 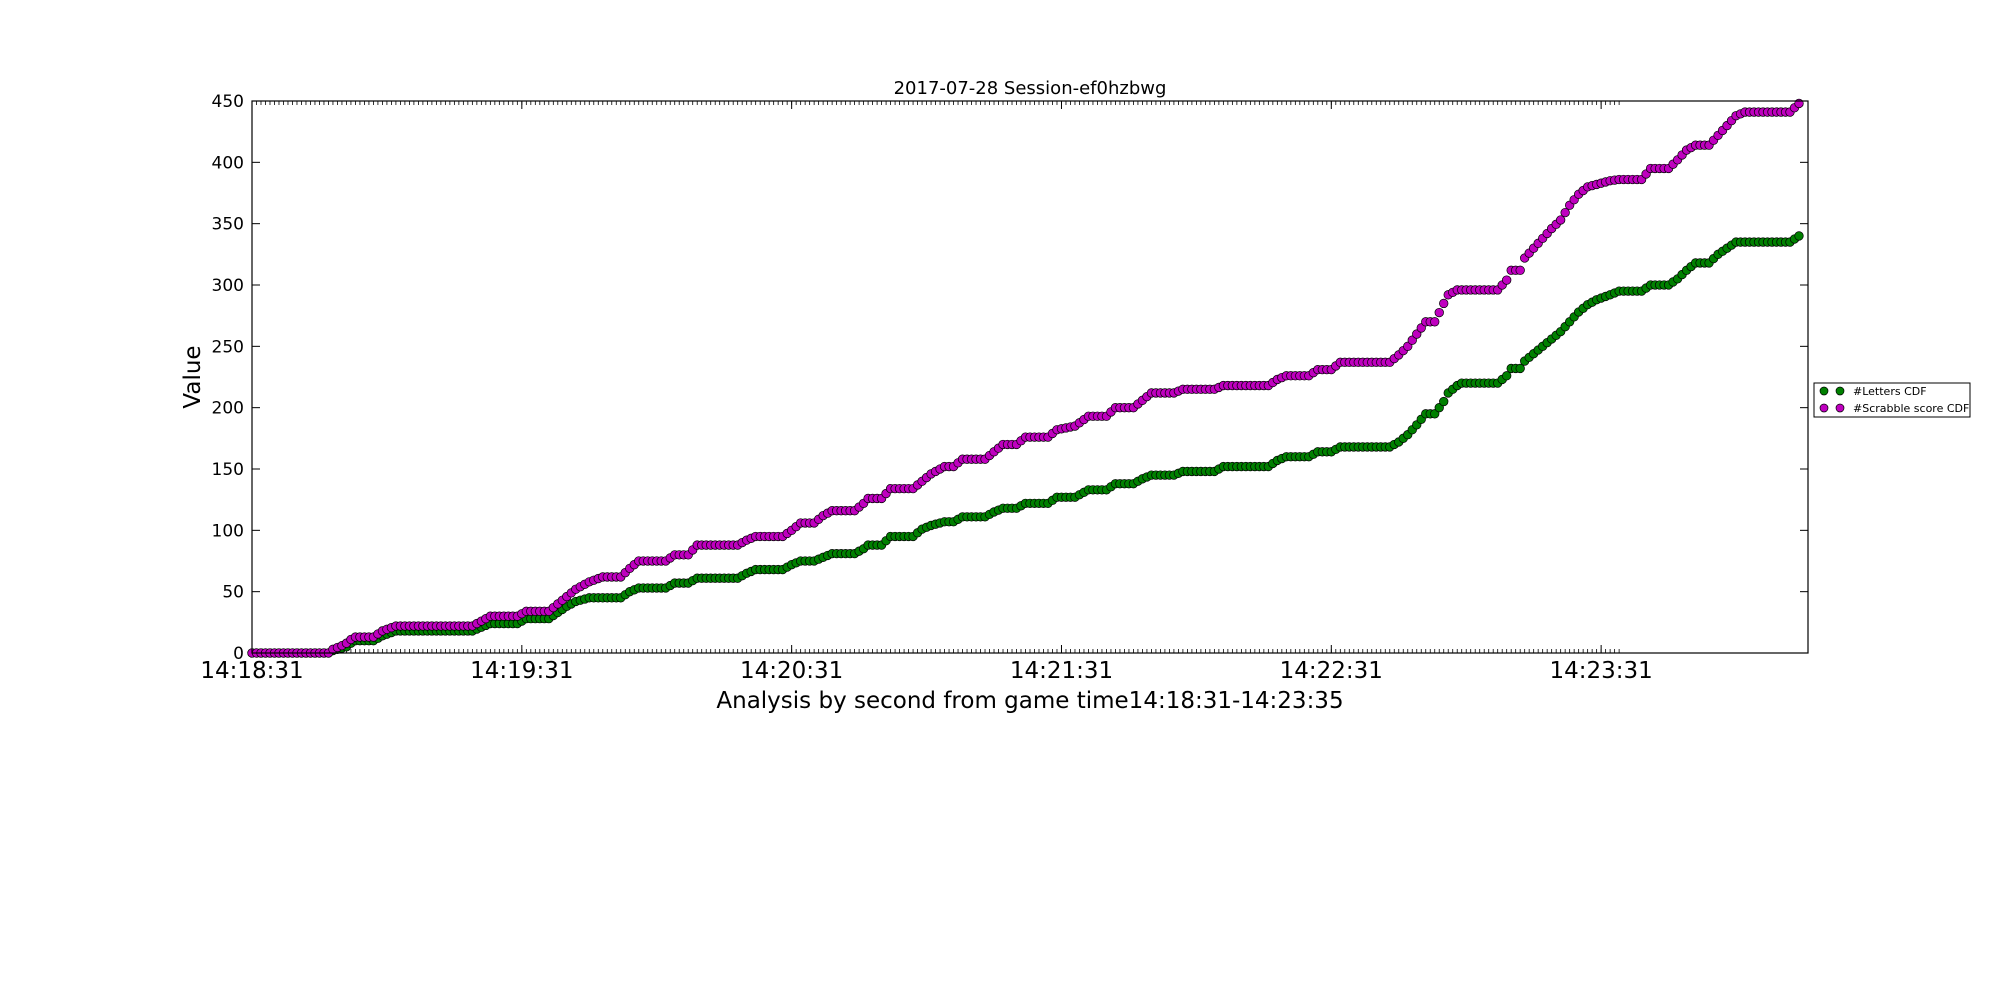 What do you see at coordinates (228, 163) in the screenshot?
I see `y-tick-label: 400` at bounding box center [228, 163].